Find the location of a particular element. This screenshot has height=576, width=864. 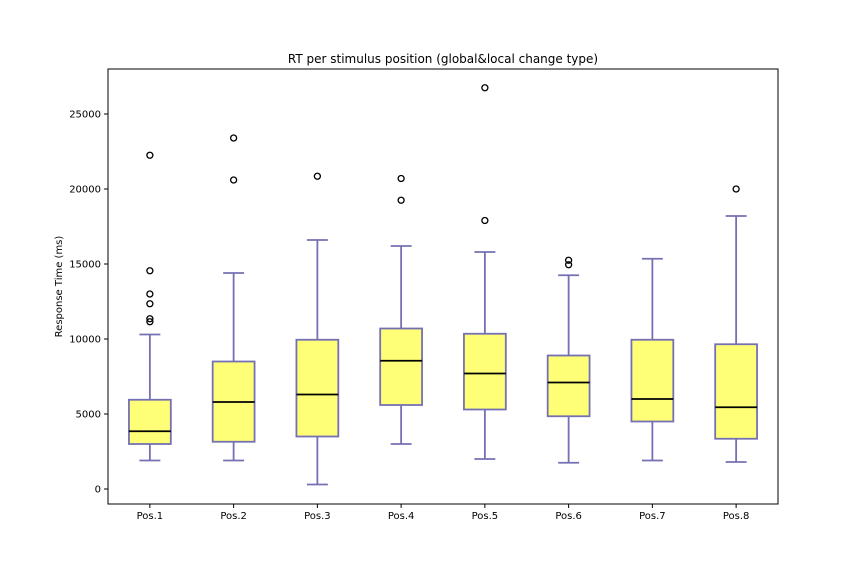

x-tick-label: Pos.5 is located at coordinates (485, 516).